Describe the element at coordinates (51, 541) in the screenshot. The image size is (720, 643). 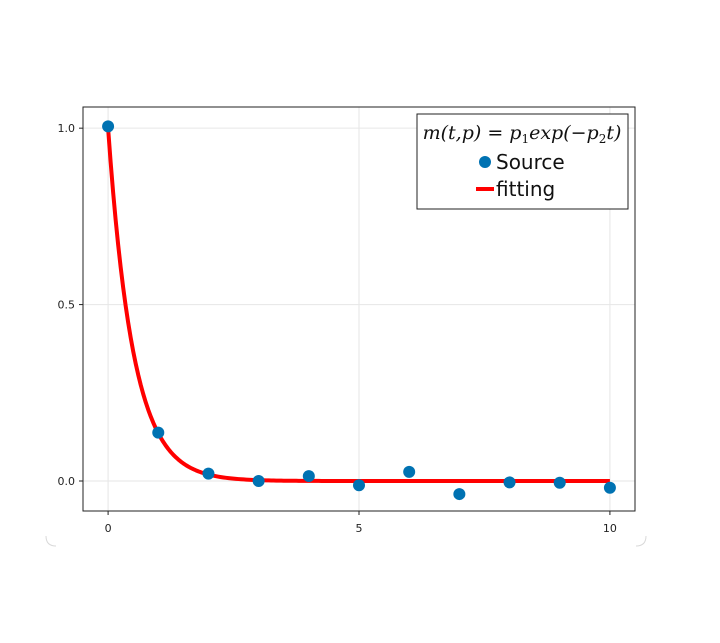
I see `card-corner-left` at that location.